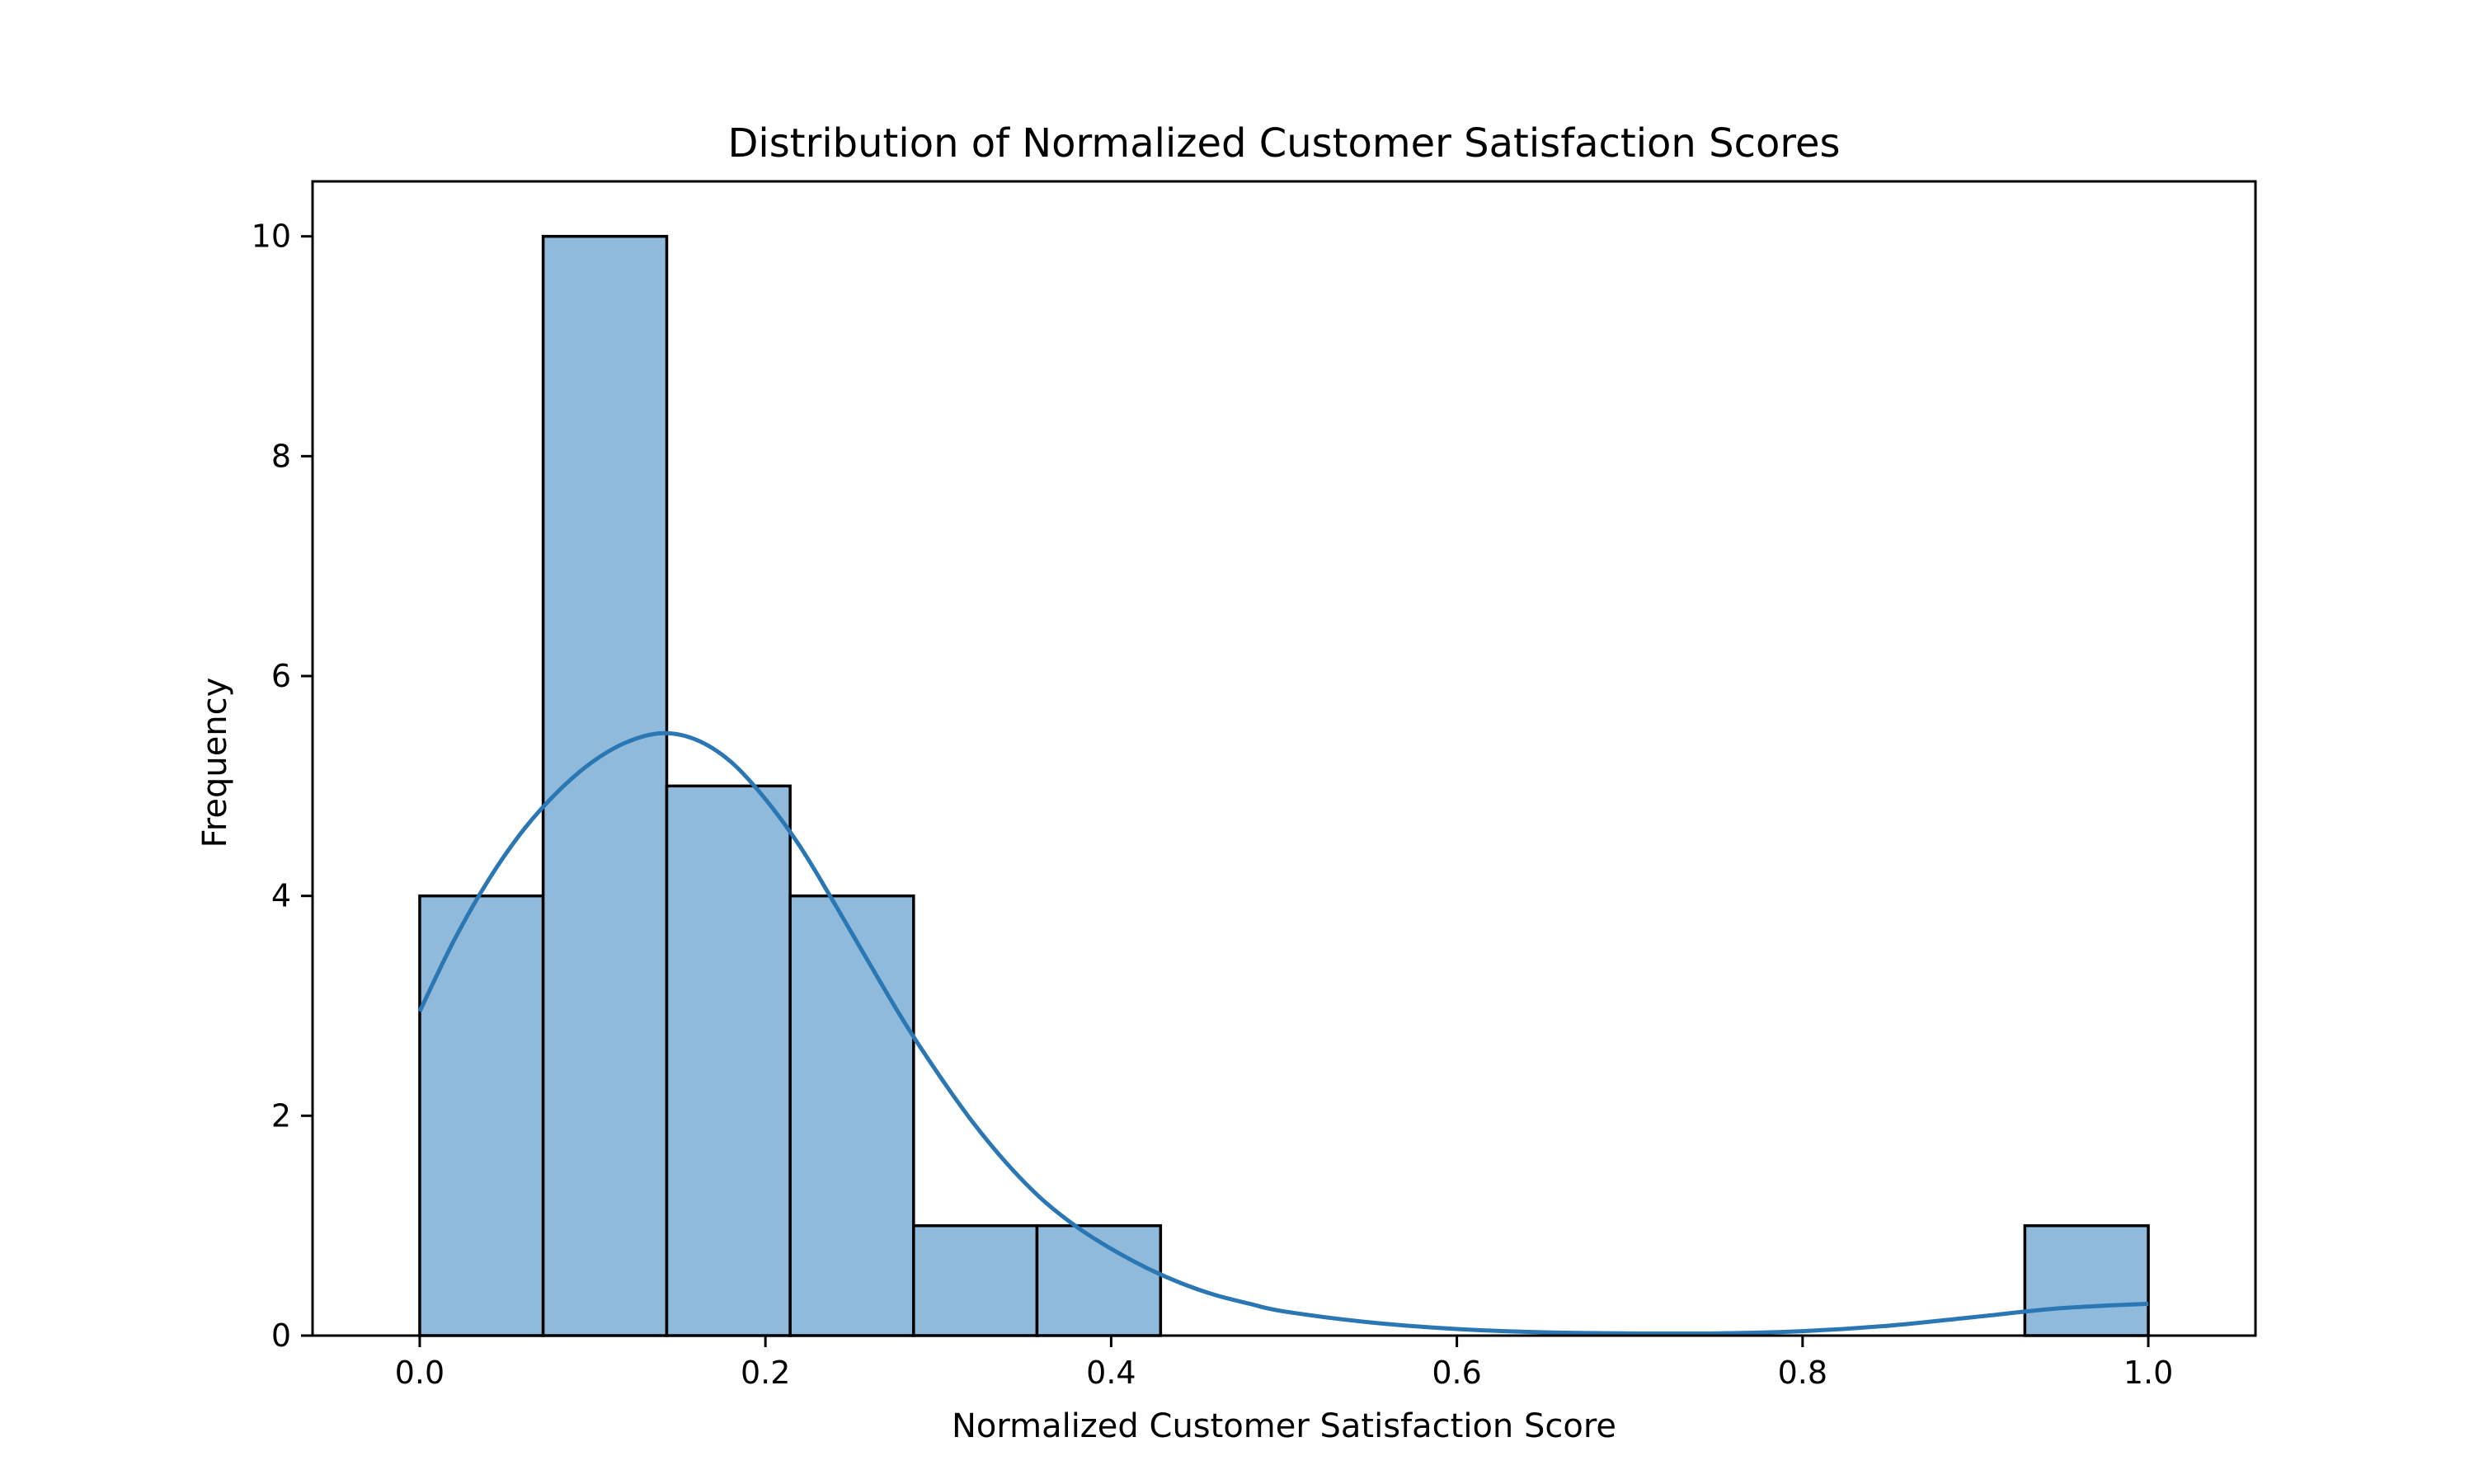 This screenshot has height=1484, width=2474. Describe the element at coordinates (1284, 1426) in the screenshot. I see `x-axis-label: Normalized Customer Satisfaction Score` at that location.